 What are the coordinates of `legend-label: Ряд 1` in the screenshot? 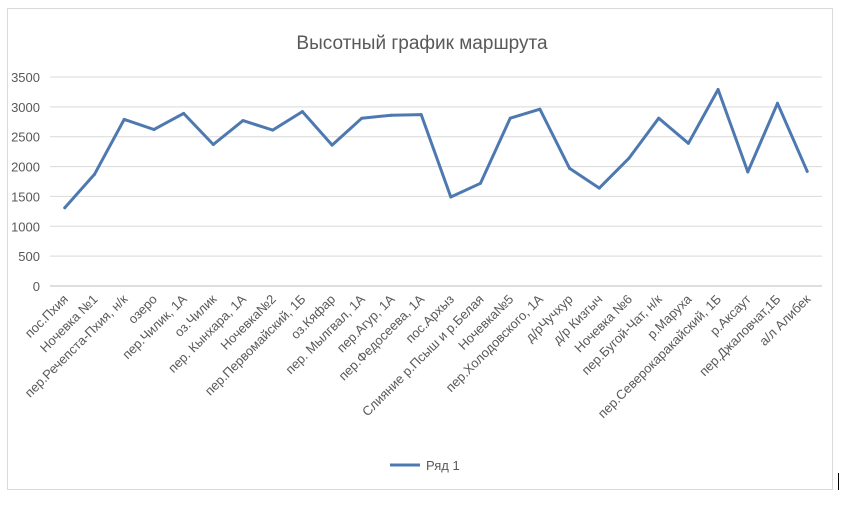 It's located at (443, 465).